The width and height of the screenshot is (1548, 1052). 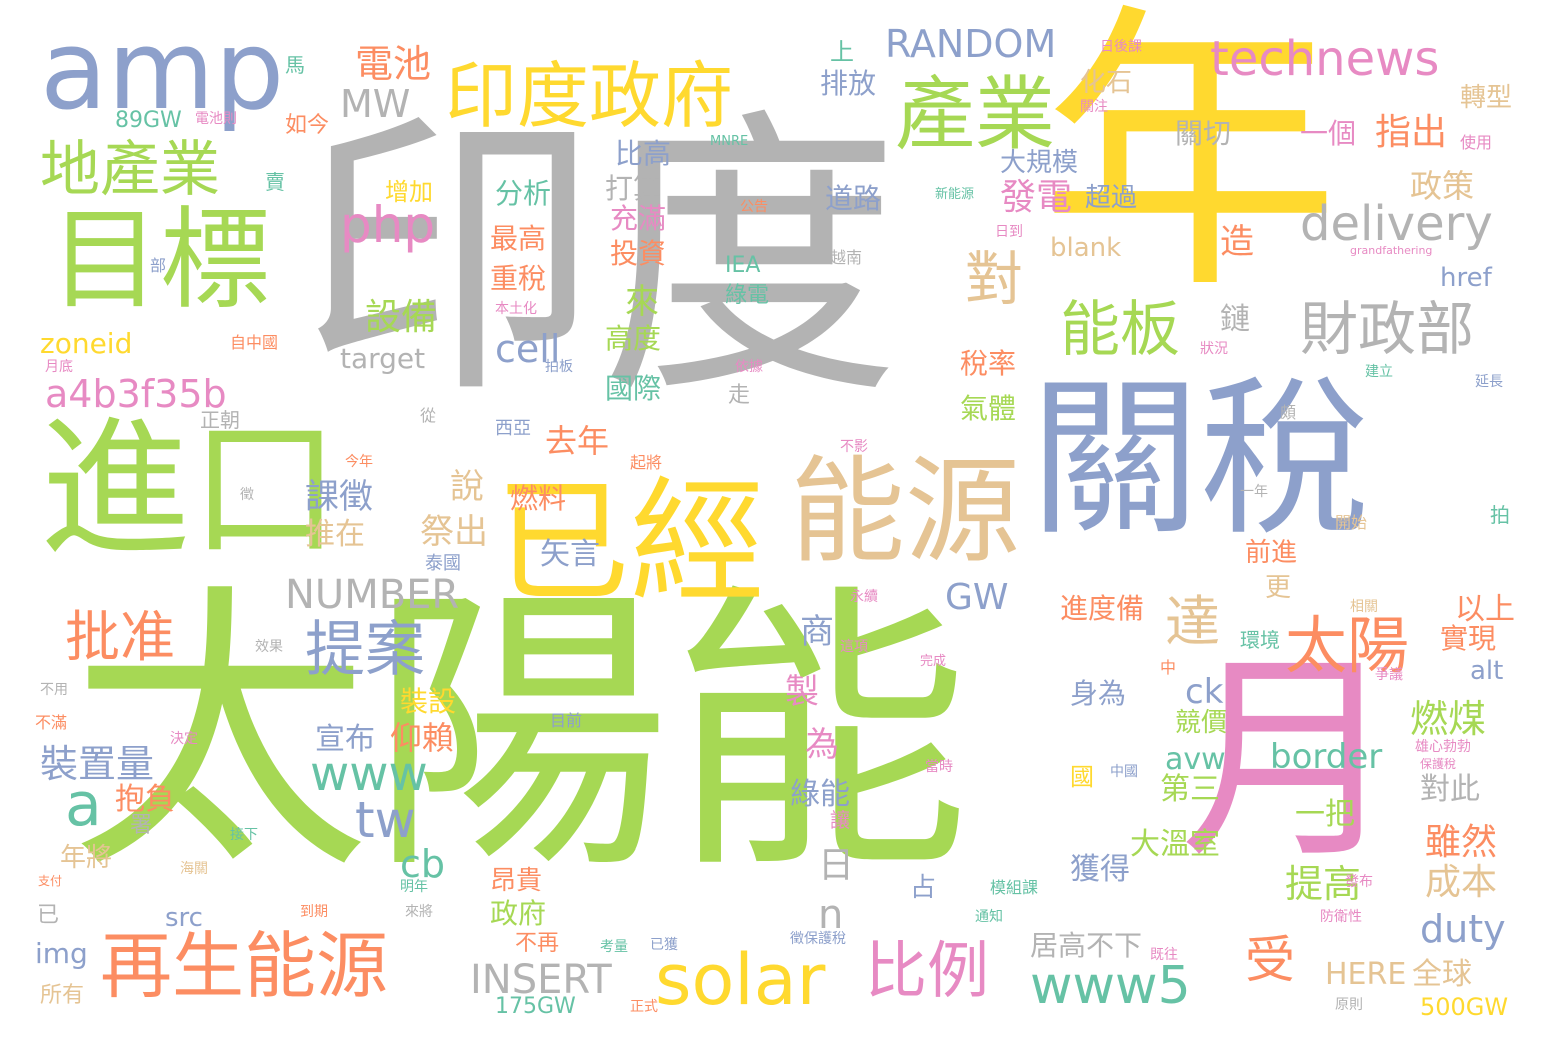 What do you see at coordinates (1500, 515) in the screenshot?
I see `cloud-word: 拍` at bounding box center [1500, 515].